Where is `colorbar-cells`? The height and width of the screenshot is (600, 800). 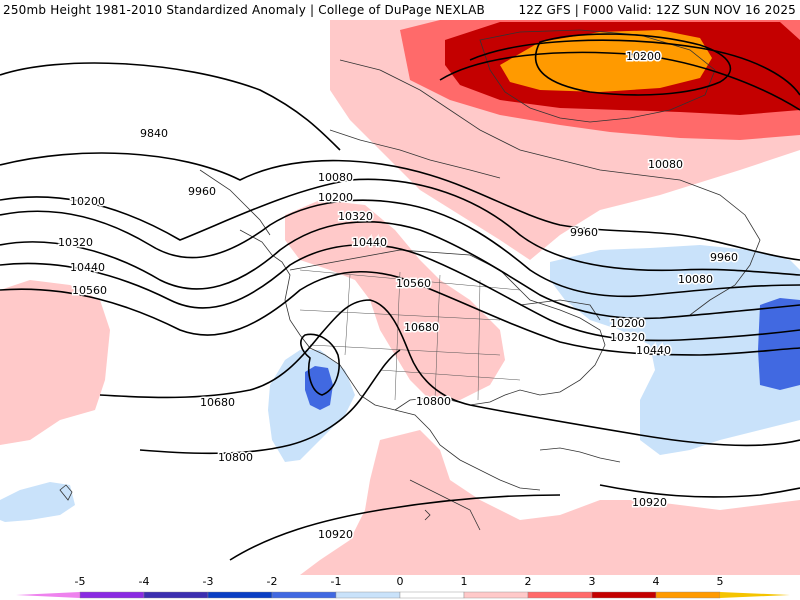 colorbar-cells is located at coordinates (403, 595).